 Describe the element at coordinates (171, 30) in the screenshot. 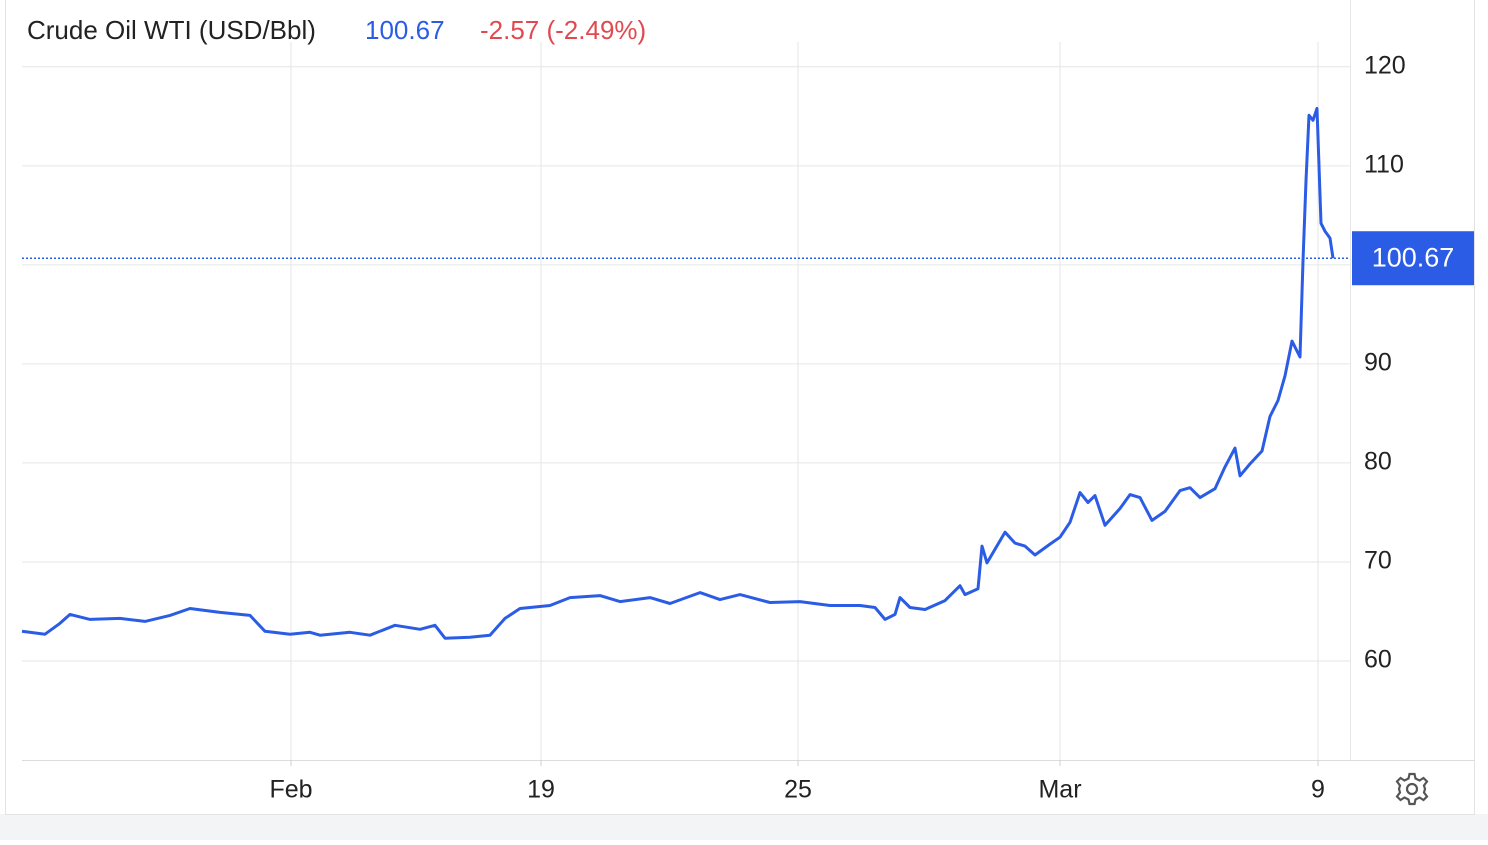

I see `chart-title: Crude Oil WTI (USD/Bbl)` at that location.